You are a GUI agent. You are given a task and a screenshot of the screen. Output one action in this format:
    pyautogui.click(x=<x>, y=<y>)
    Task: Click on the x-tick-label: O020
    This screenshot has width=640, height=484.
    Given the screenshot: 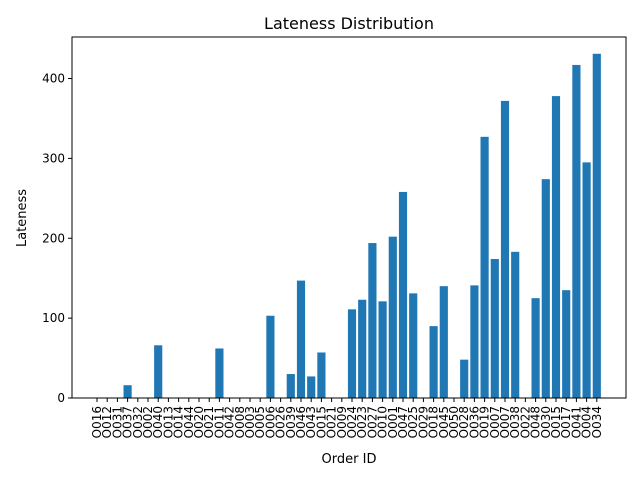 What is the action you would take?
    pyautogui.click(x=199, y=422)
    